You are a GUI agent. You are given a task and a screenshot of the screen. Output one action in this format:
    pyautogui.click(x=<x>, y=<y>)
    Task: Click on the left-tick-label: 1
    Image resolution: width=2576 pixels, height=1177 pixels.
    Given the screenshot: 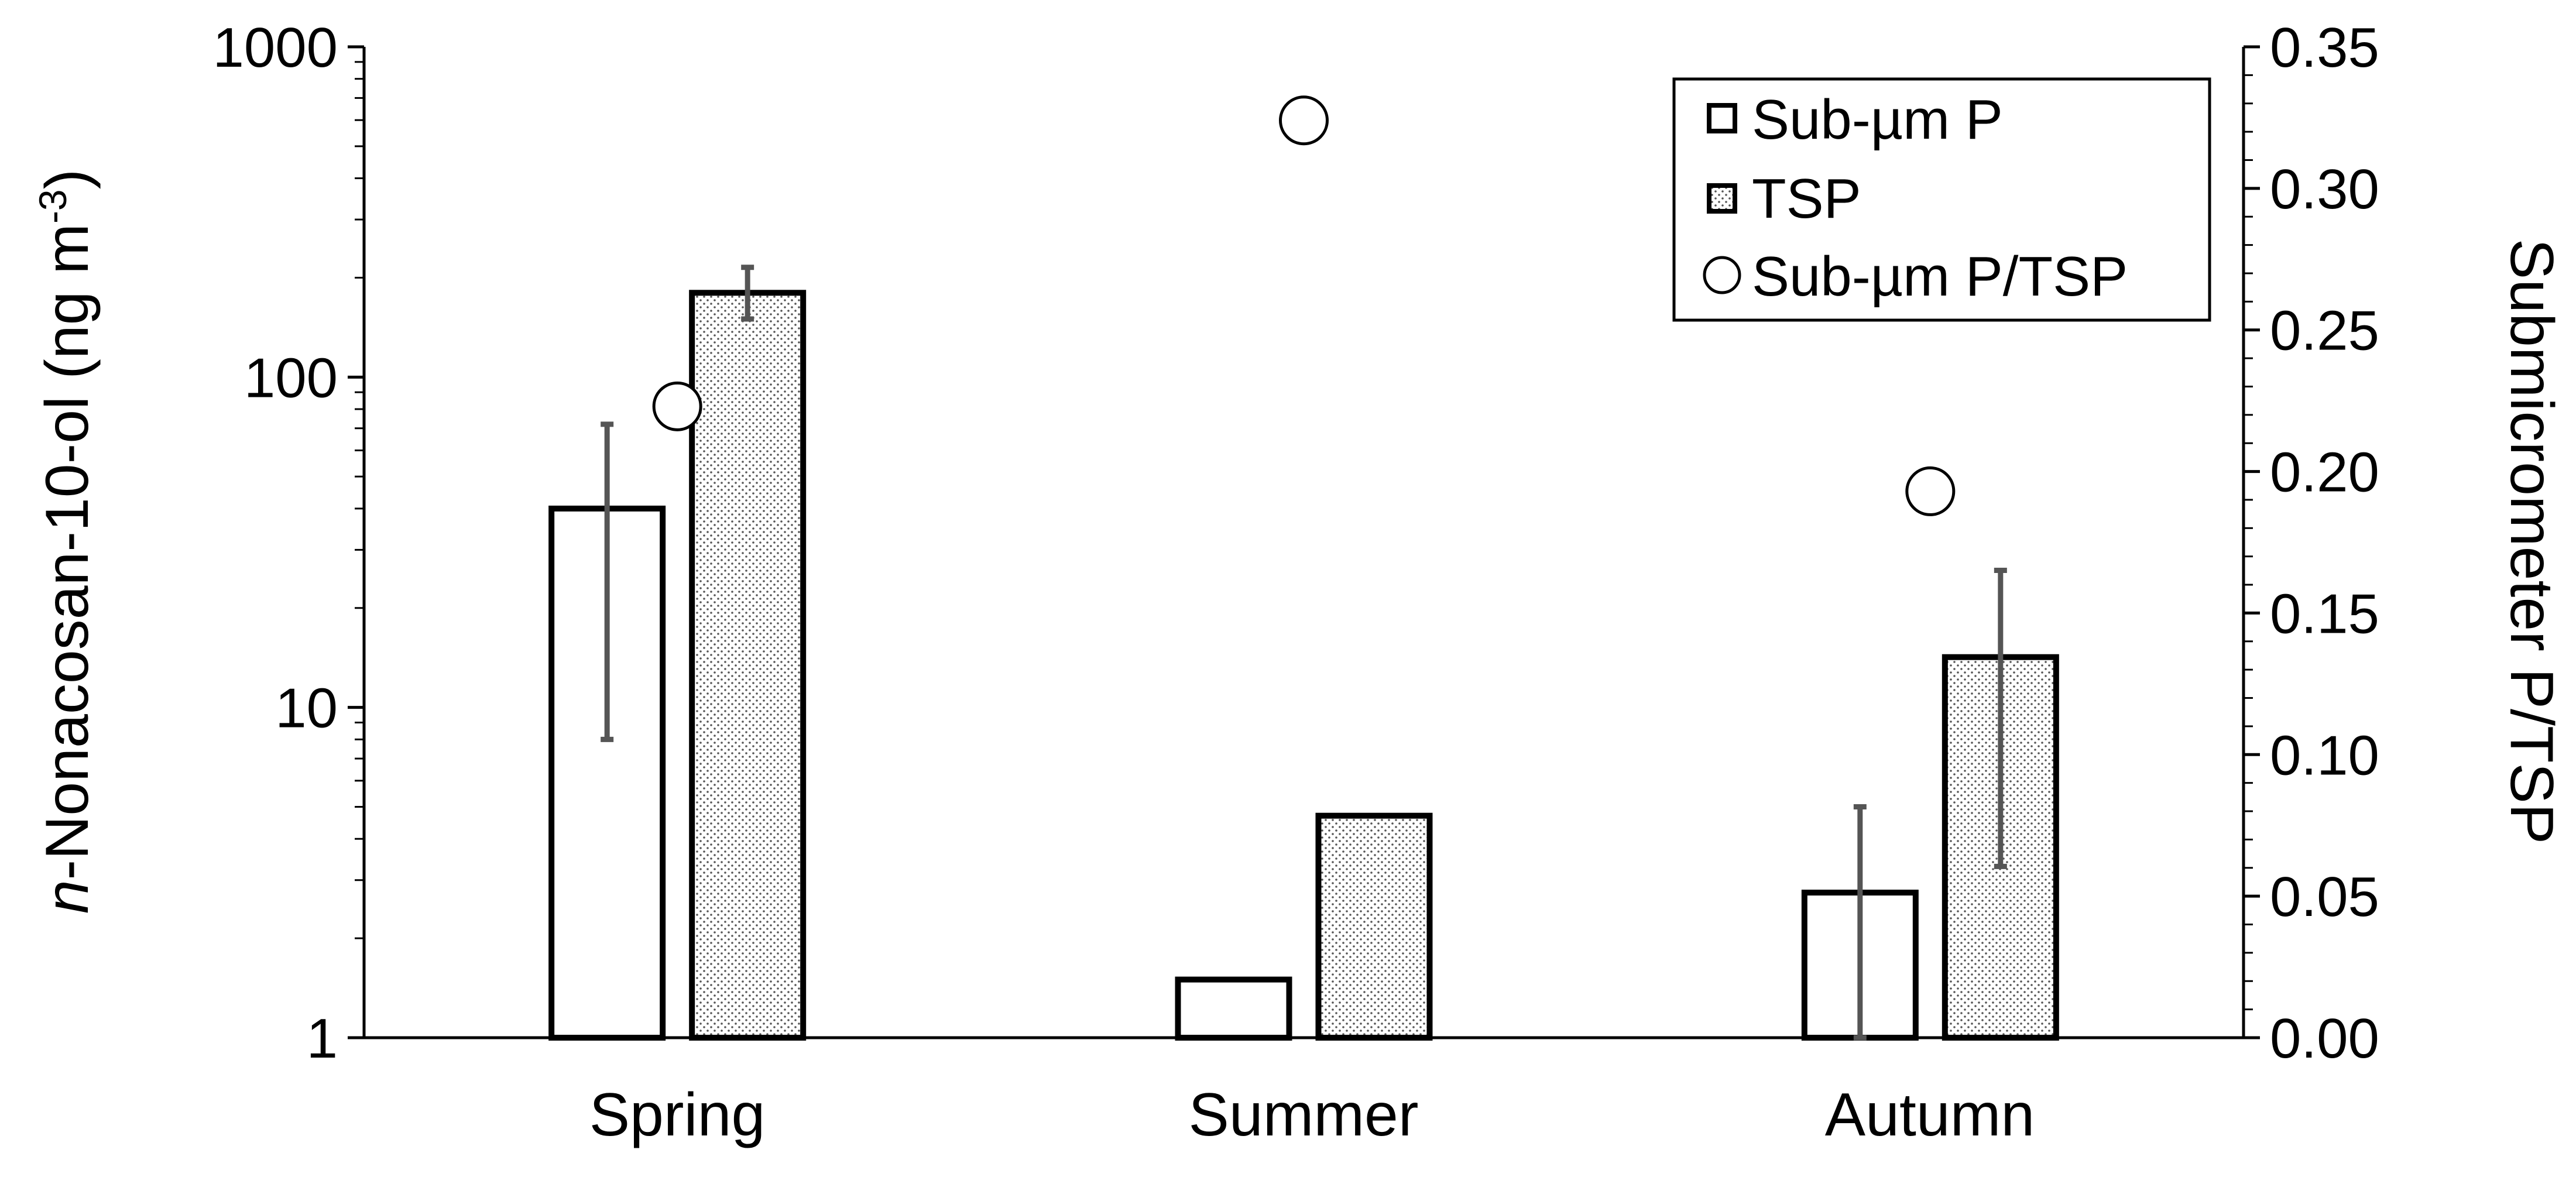 What is the action you would take?
    pyautogui.click(x=322, y=1039)
    